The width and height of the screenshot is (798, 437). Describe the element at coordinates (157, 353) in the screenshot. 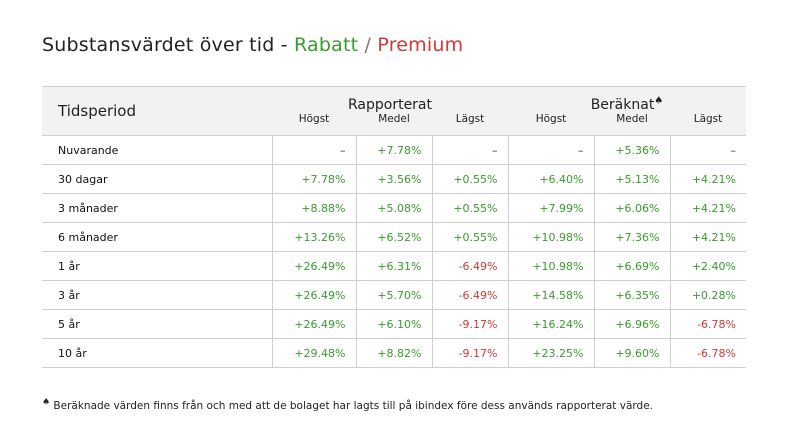

I see `row-period-label: 10 år` at that location.